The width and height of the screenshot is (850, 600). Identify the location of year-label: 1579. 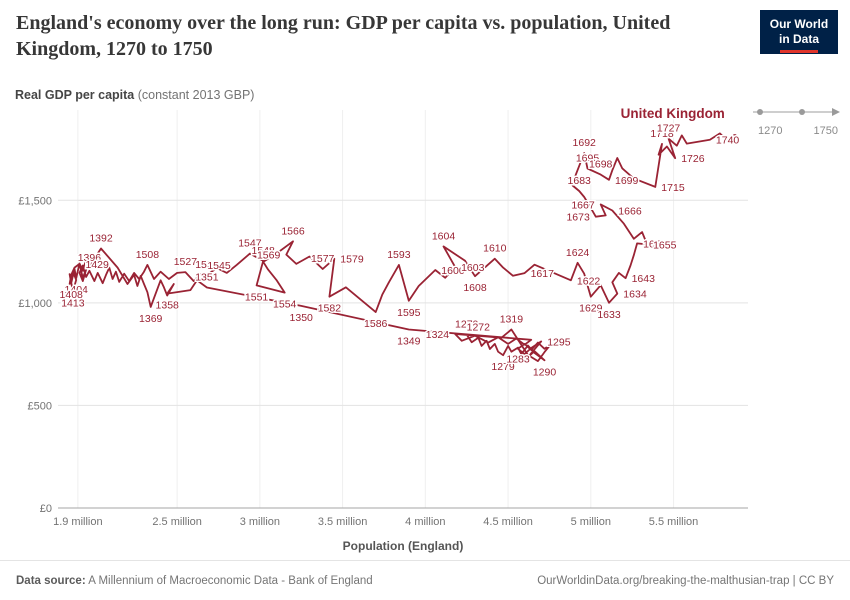
(352, 260).